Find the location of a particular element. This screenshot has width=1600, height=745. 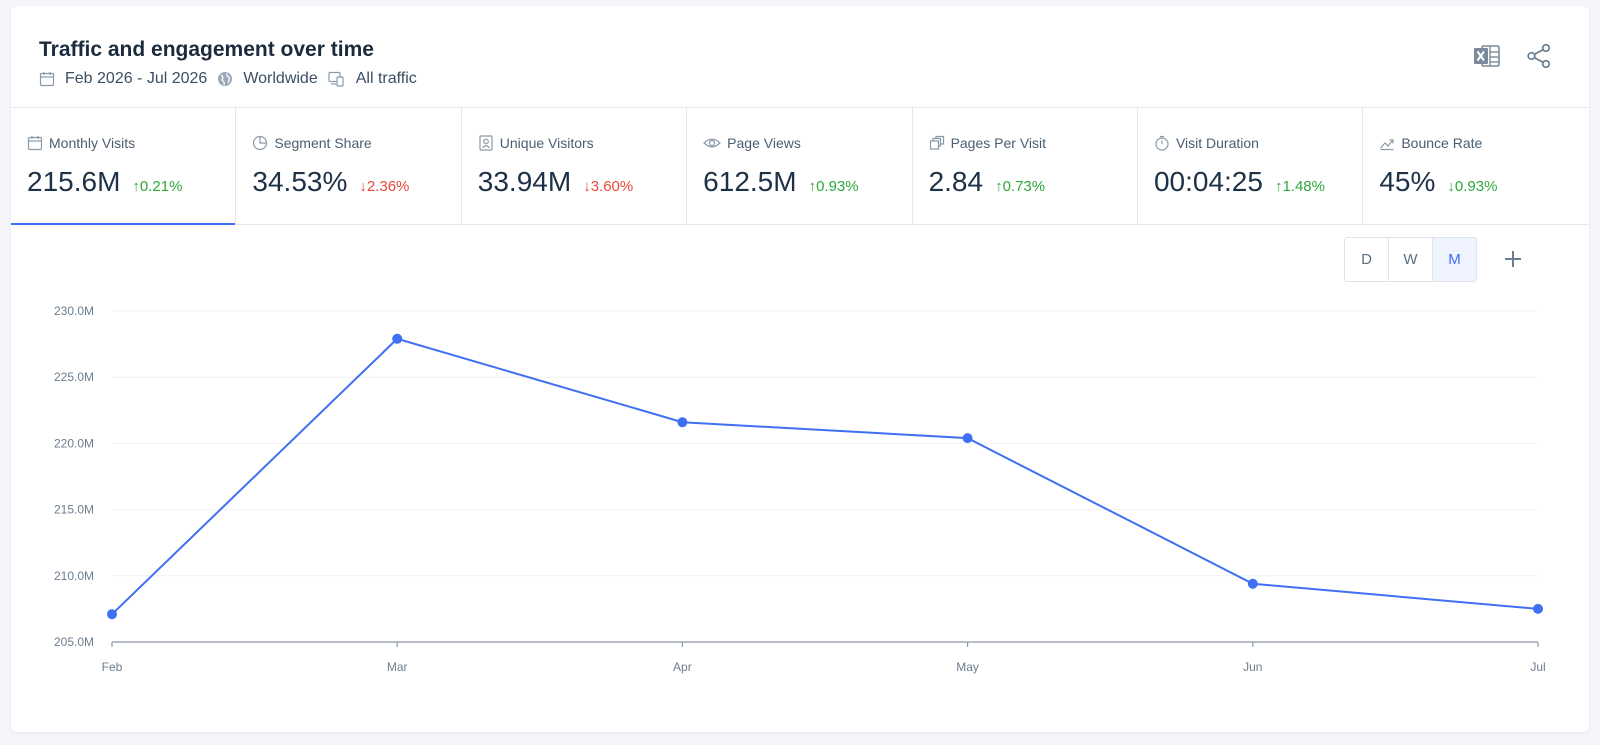

metric-tab-monthly-visits: Monthly Visits 215.6M ↑0.21% is located at coordinates (124, 166).